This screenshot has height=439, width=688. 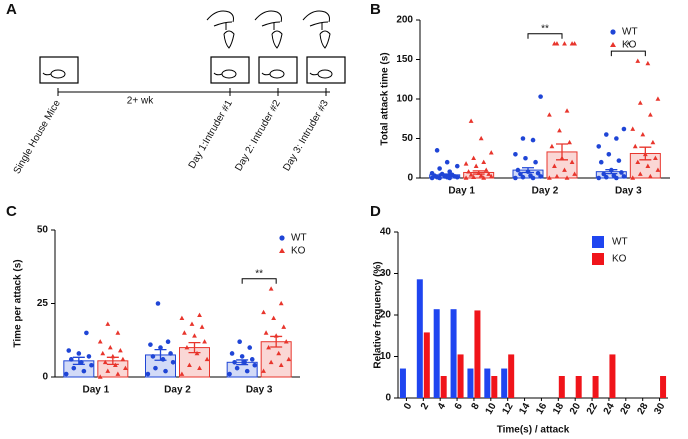 I want to click on y-tick-label: 100, so click(x=404, y=99).